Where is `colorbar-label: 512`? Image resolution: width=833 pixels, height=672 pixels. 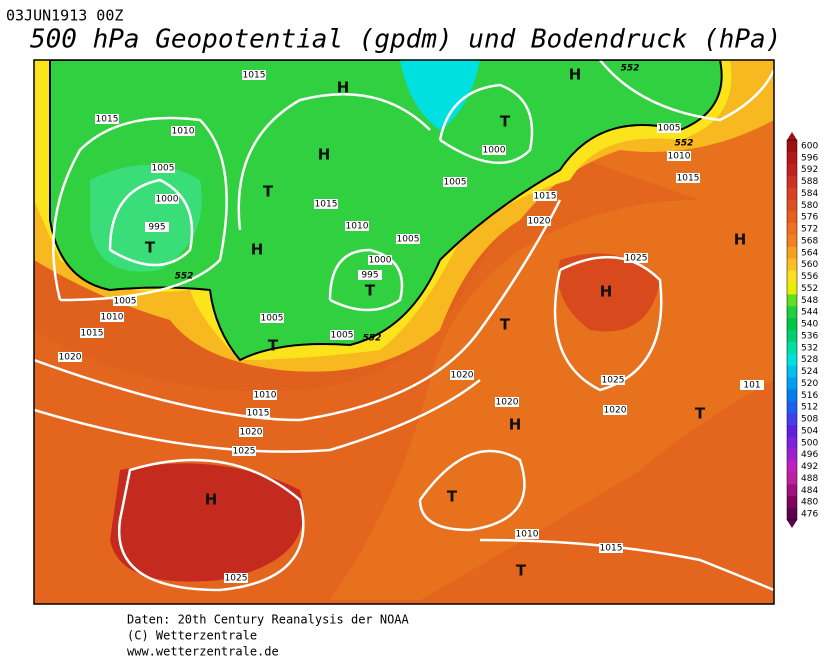
colorbar-label: 512 is located at coordinates (809, 408).